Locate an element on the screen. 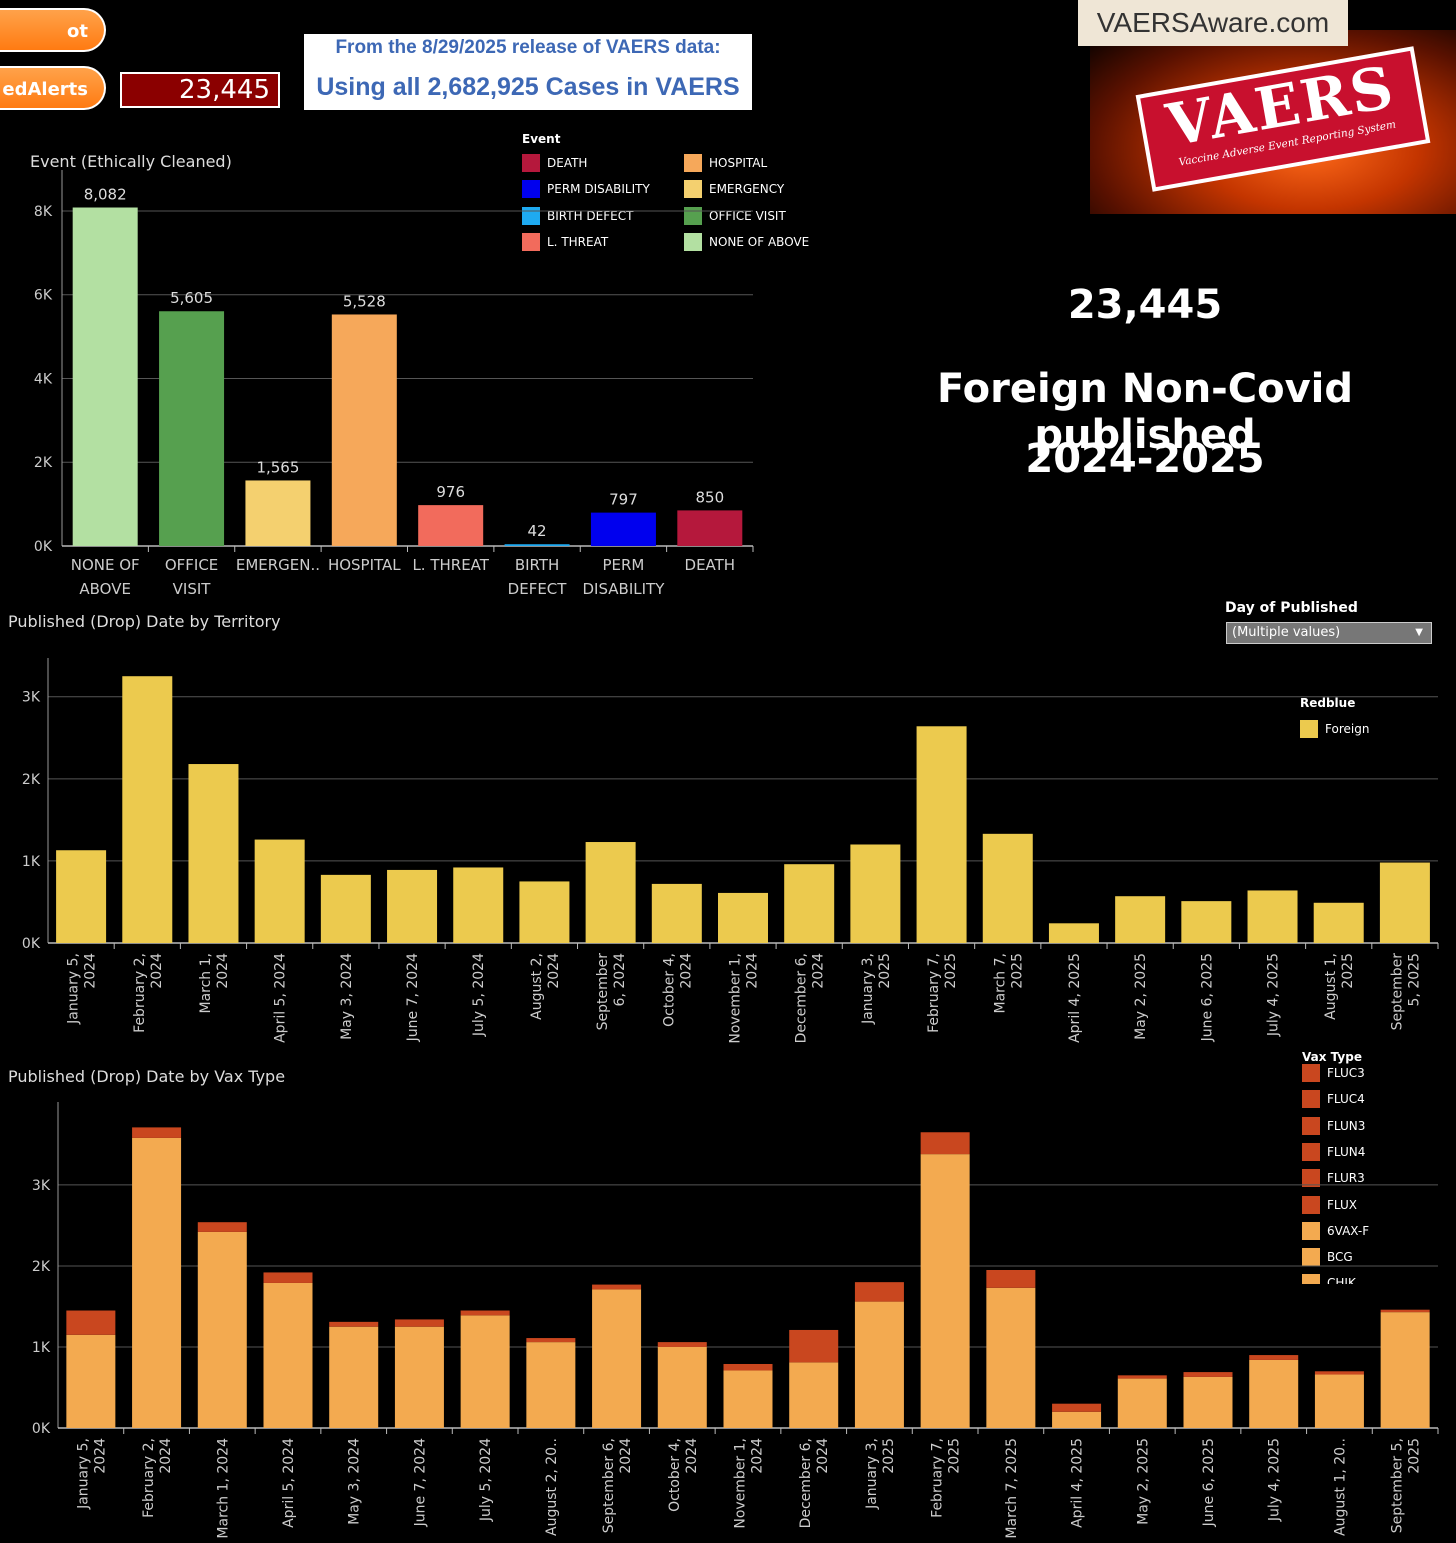 The image size is (1456, 1543). x-tick-label: September 5, is located at coordinates (1398, 1485).